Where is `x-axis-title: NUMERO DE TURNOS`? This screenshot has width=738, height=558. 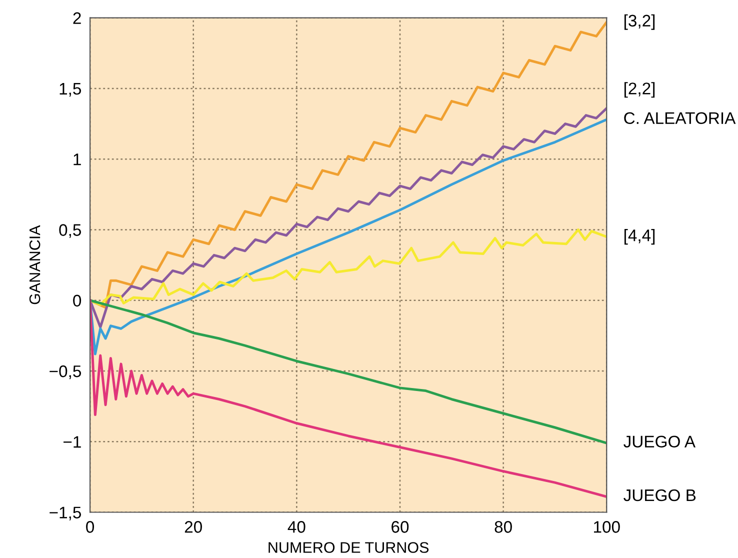
x-axis-title: NUMERO DE TURNOS is located at coordinates (348, 547).